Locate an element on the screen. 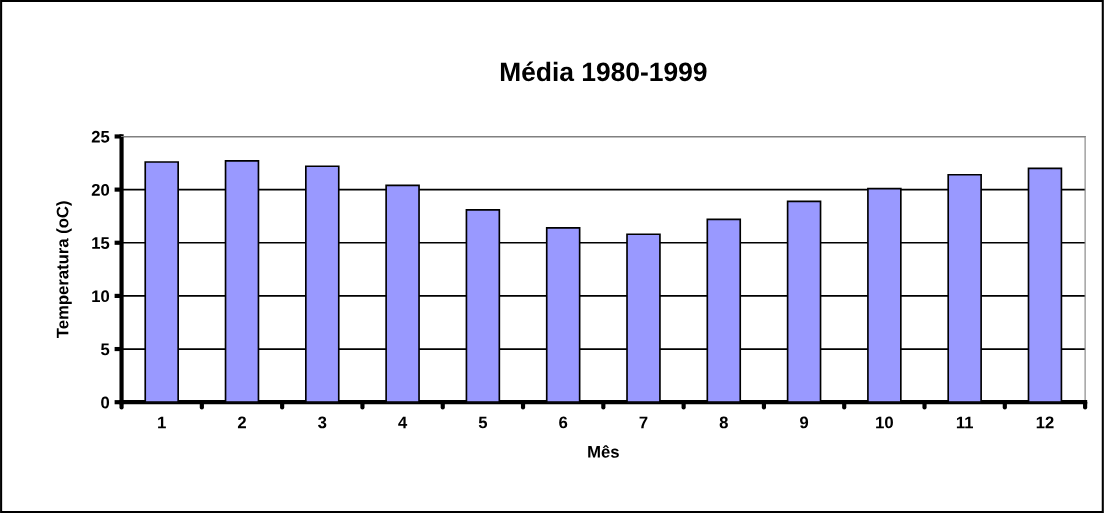 Image resolution: width=1105 pixels, height=513 pixels. x-tick-label: 11 is located at coordinates (965, 422).